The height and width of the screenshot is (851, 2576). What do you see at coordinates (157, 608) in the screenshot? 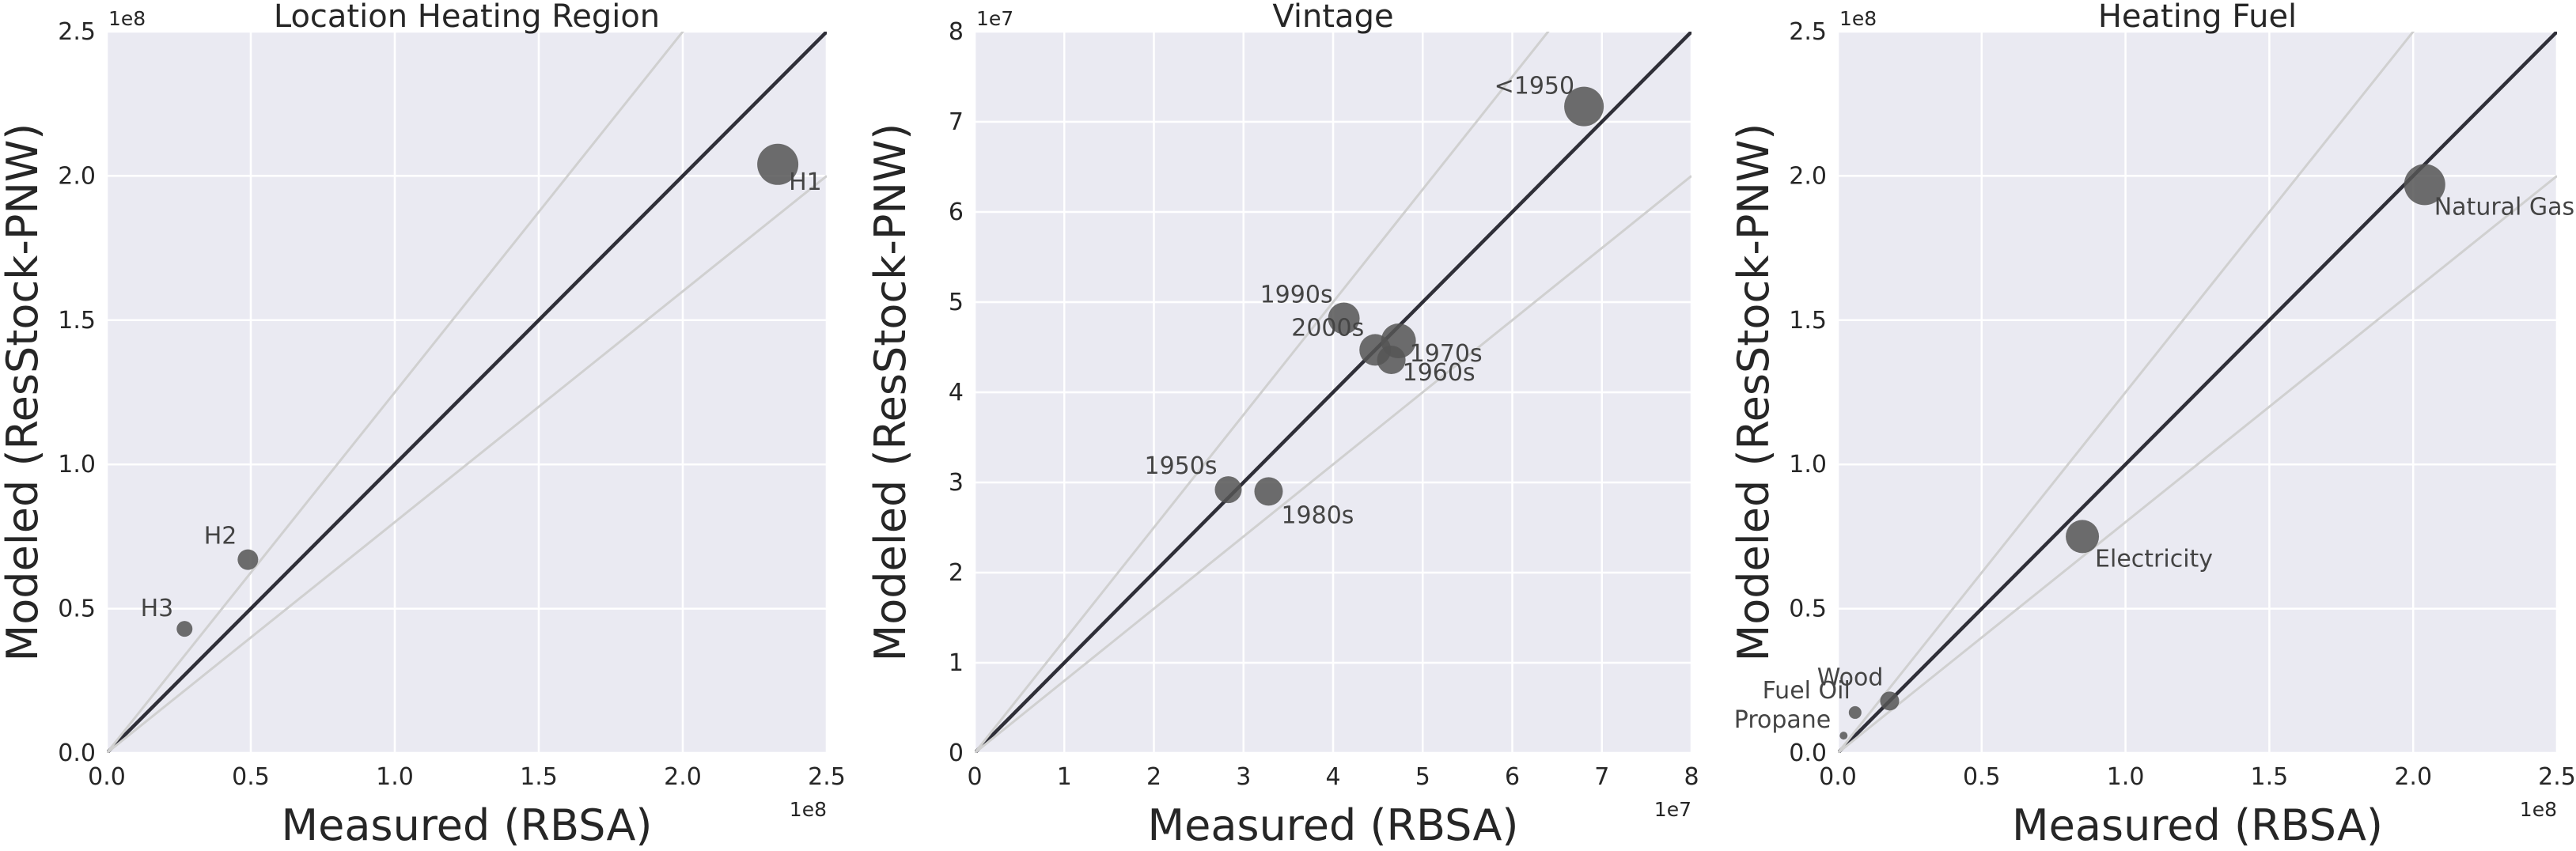
I see `point-label: H3` at bounding box center [157, 608].